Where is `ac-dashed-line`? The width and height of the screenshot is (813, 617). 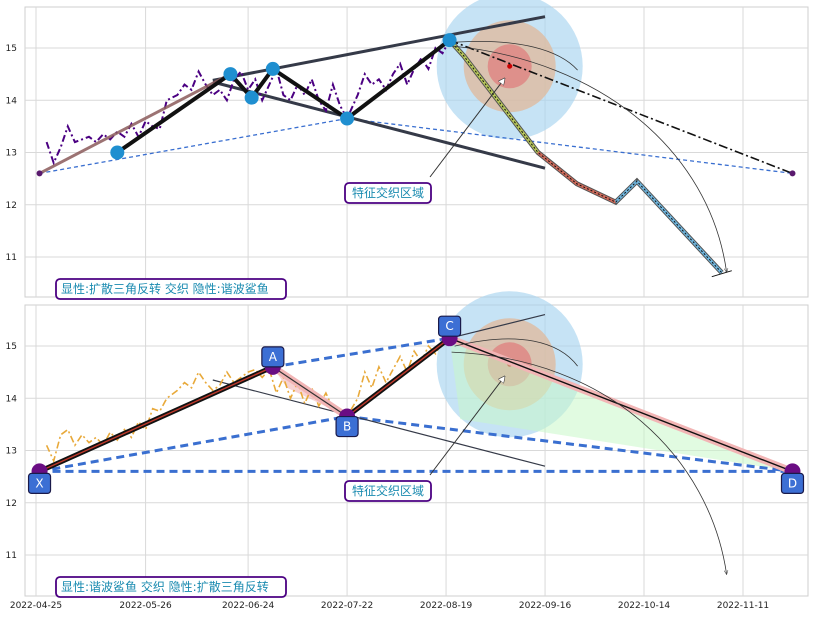
ac-dashed-line is located at coordinates (361, 352).